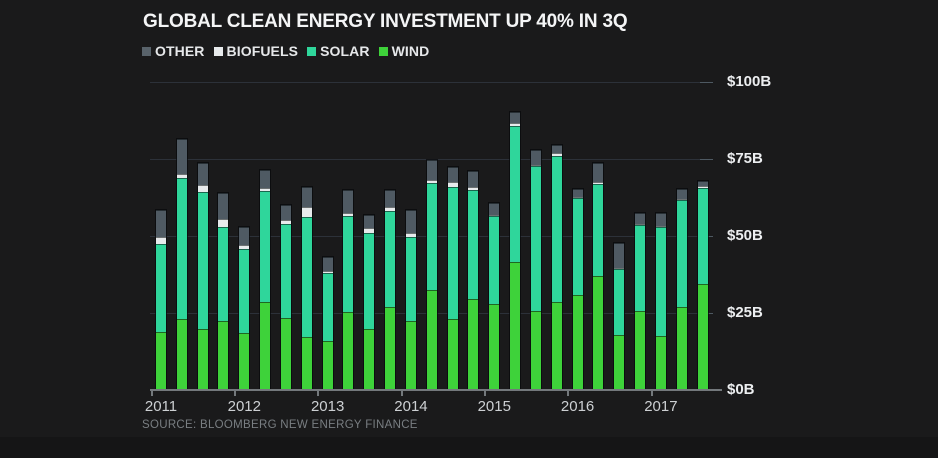 This screenshot has width=938, height=458. Describe the element at coordinates (410, 51) in the screenshot. I see `legend-label: WIND` at that location.